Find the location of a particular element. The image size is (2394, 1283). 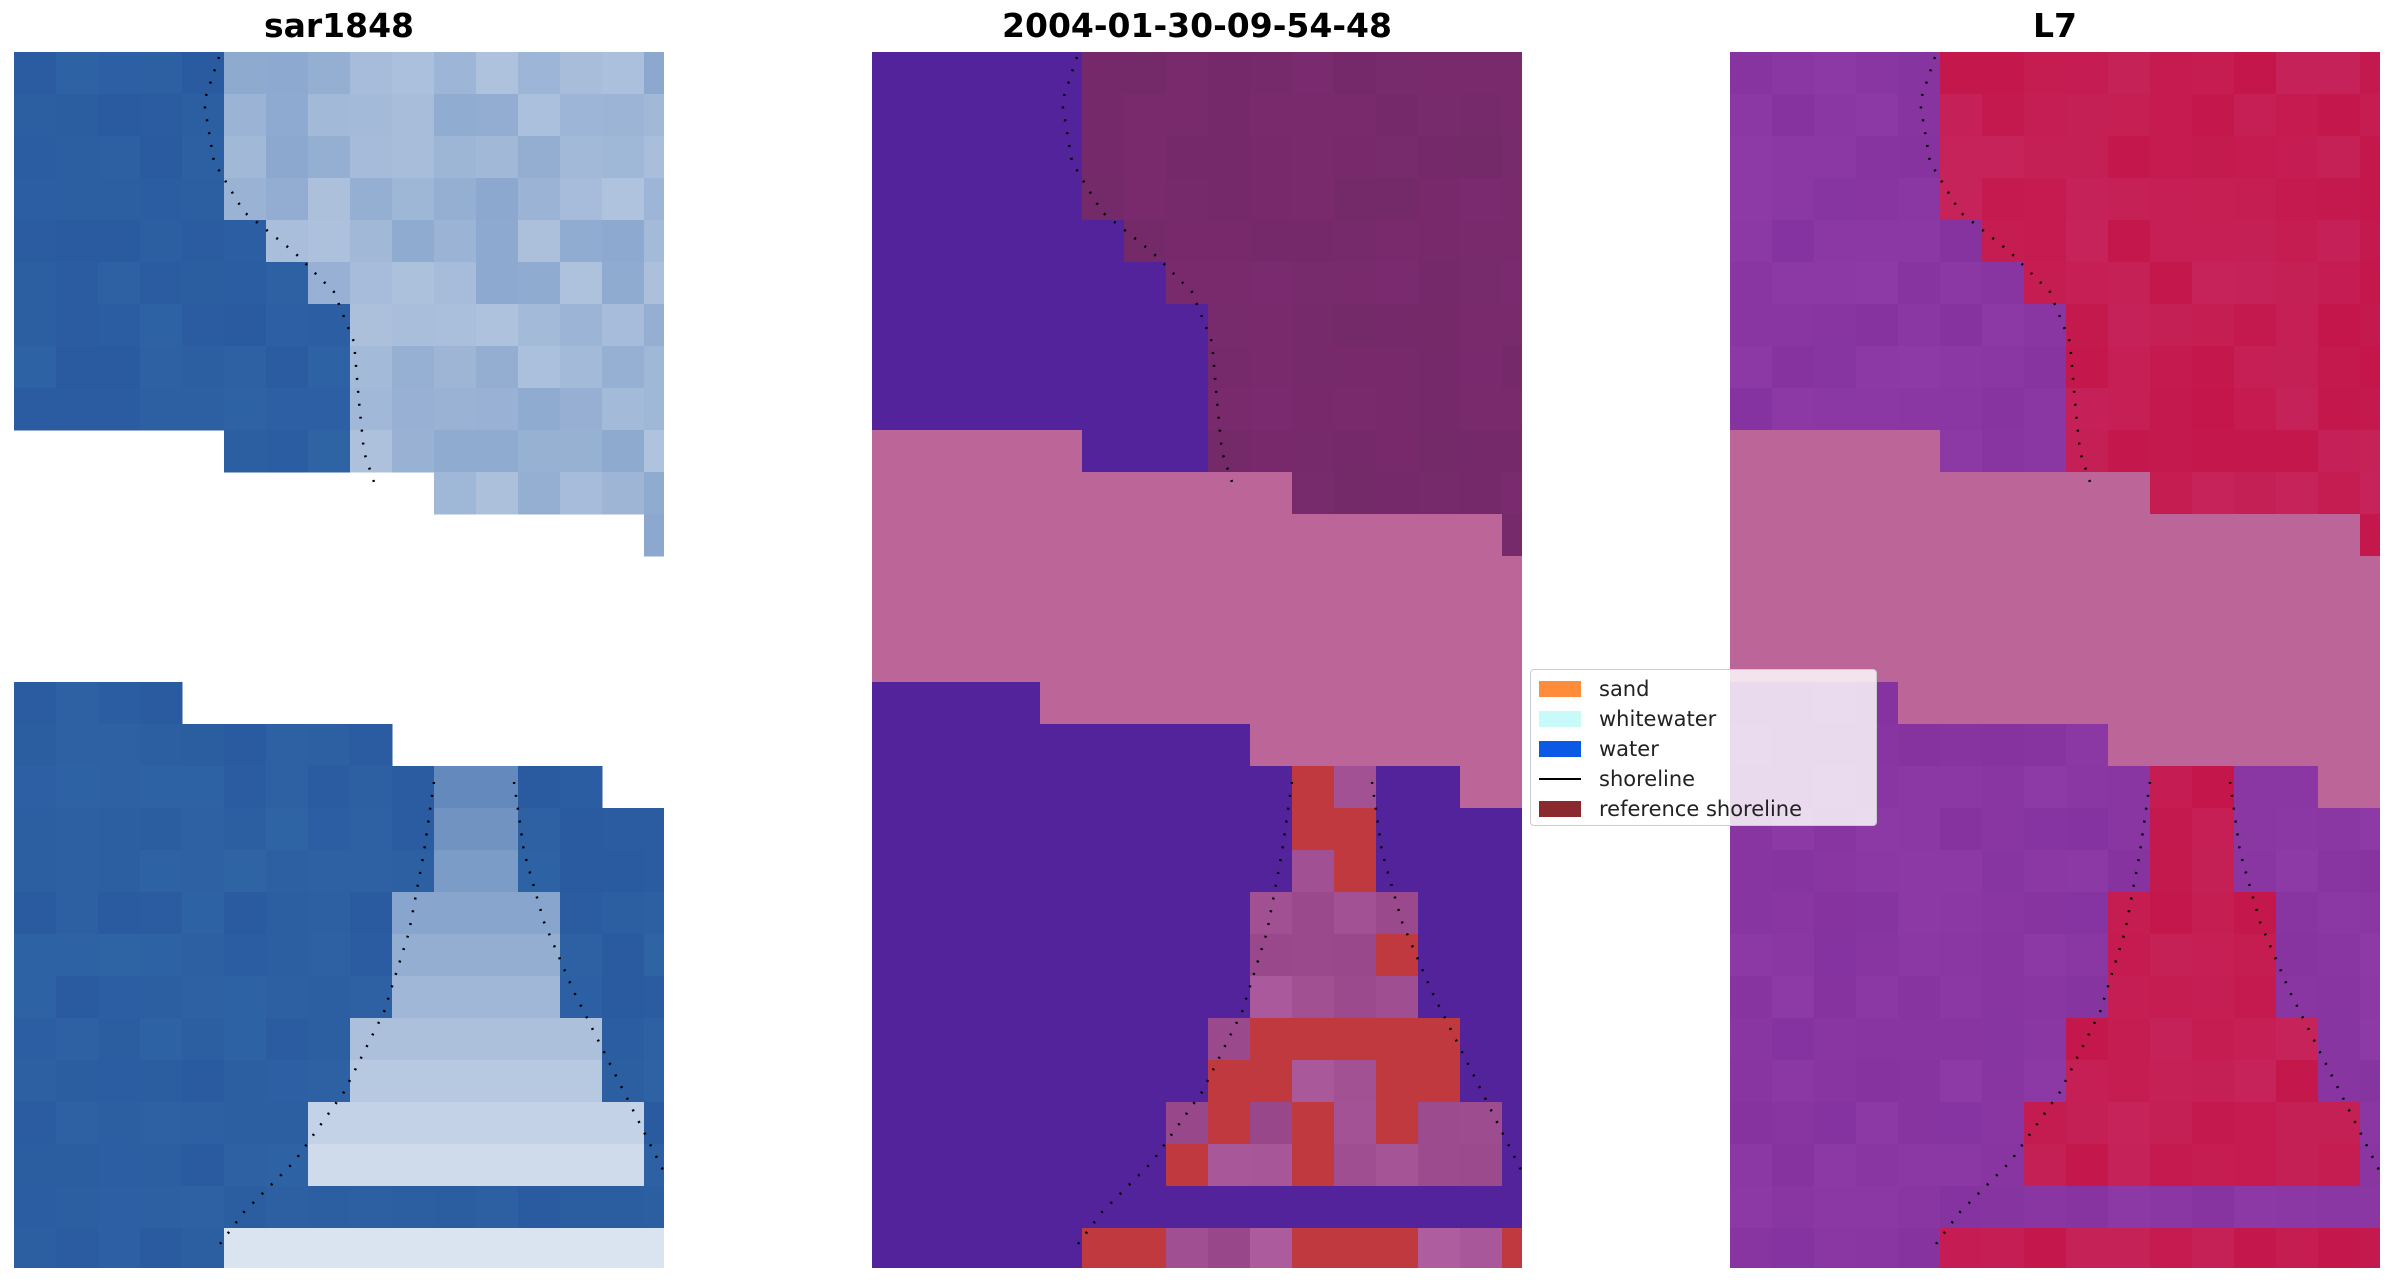

legend-item-whitewater: whitewater is located at coordinates (1627, 719).